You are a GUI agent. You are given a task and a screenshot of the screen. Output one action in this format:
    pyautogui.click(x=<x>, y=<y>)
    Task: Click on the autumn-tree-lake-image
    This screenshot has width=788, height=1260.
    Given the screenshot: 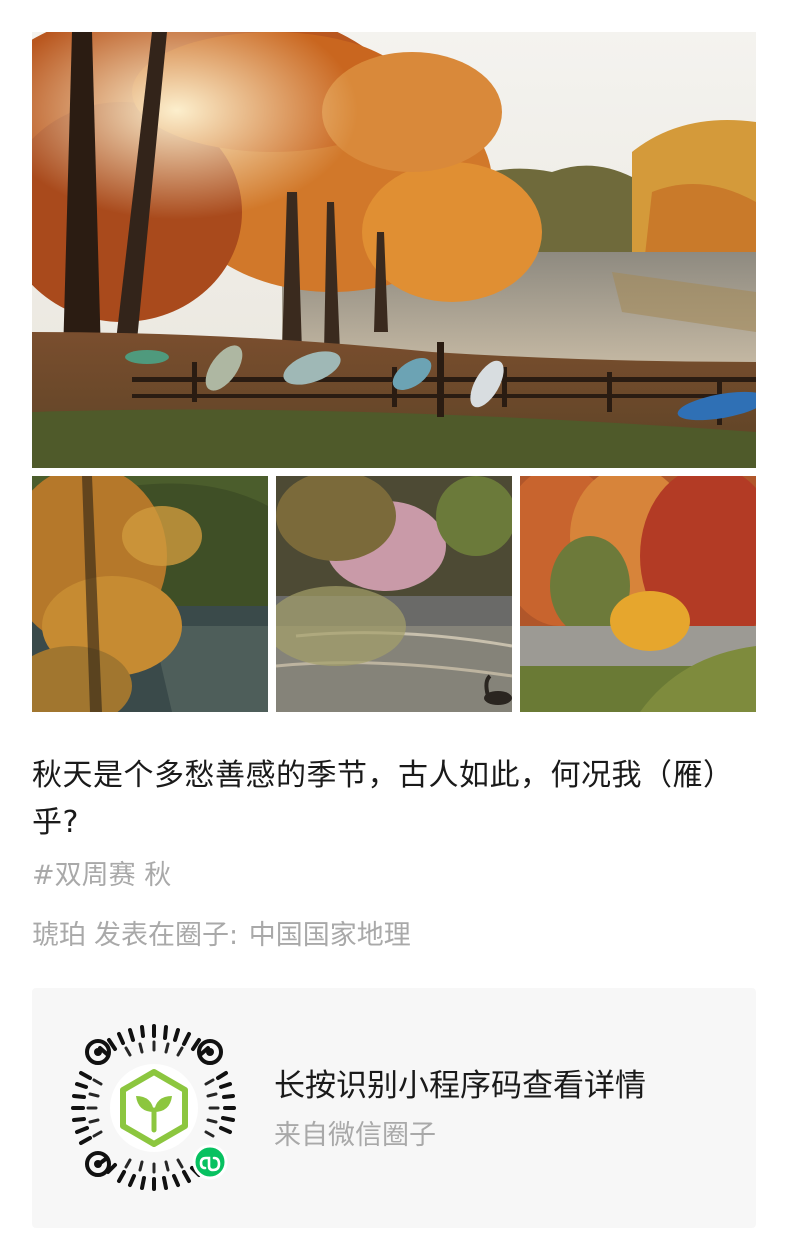 What is the action you would take?
    pyautogui.click(x=150, y=594)
    